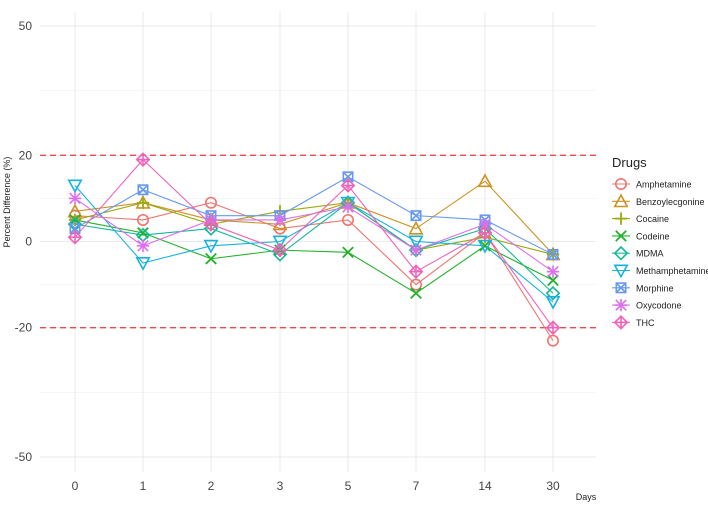 The height and width of the screenshot is (507, 708). Describe the element at coordinates (26, 155) in the screenshot. I see `y-tick-label: 20` at that location.